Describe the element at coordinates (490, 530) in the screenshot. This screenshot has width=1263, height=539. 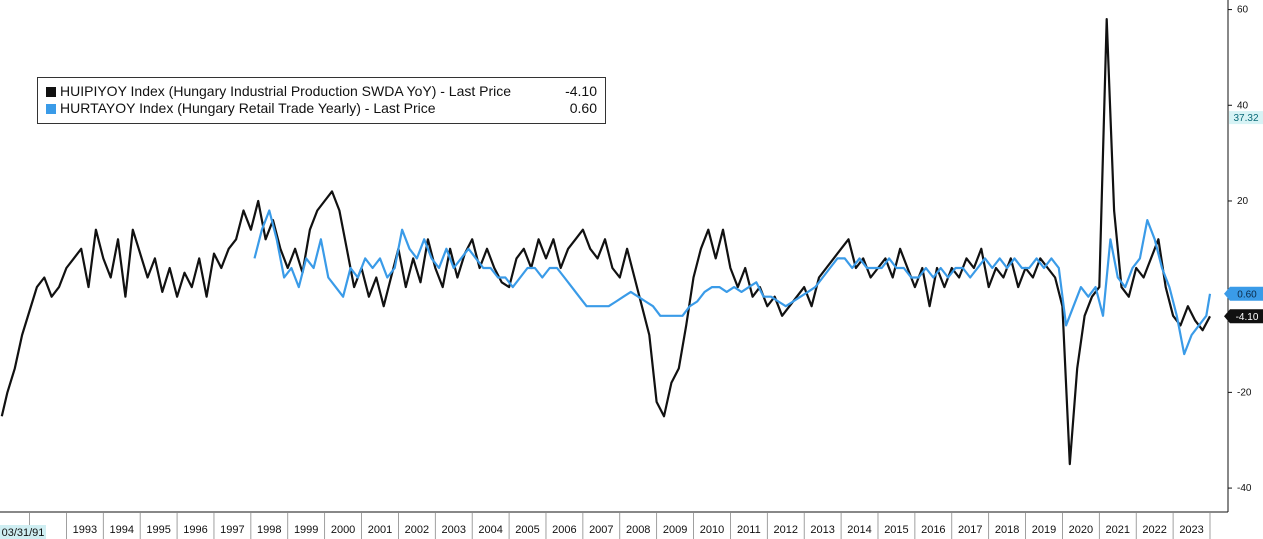
I see `x-tick-label: 2004` at that location.